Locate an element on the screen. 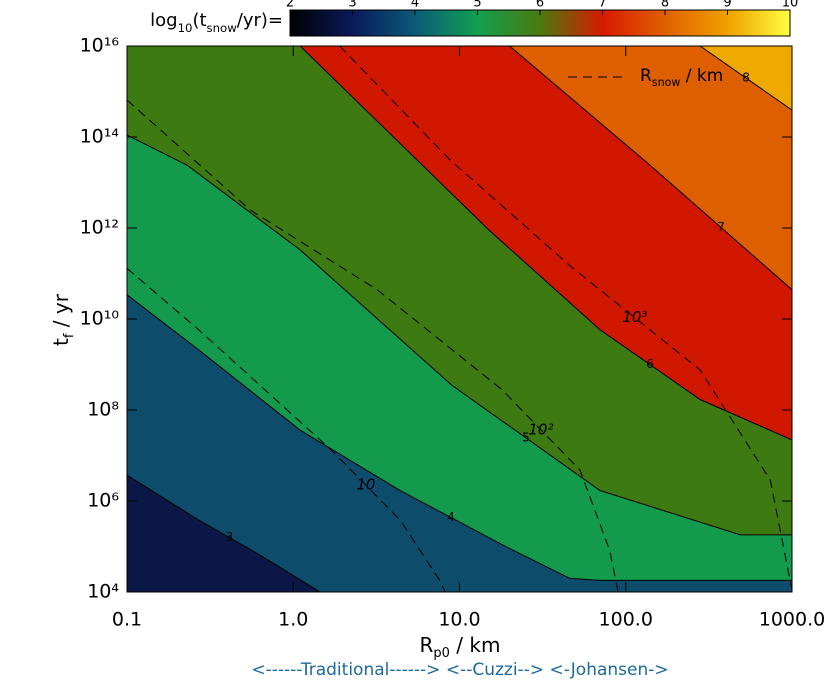 Image resolution: width=830 pixels, height=681 pixels. y-axis-label: tf / yr is located at coordinates (63, 319).